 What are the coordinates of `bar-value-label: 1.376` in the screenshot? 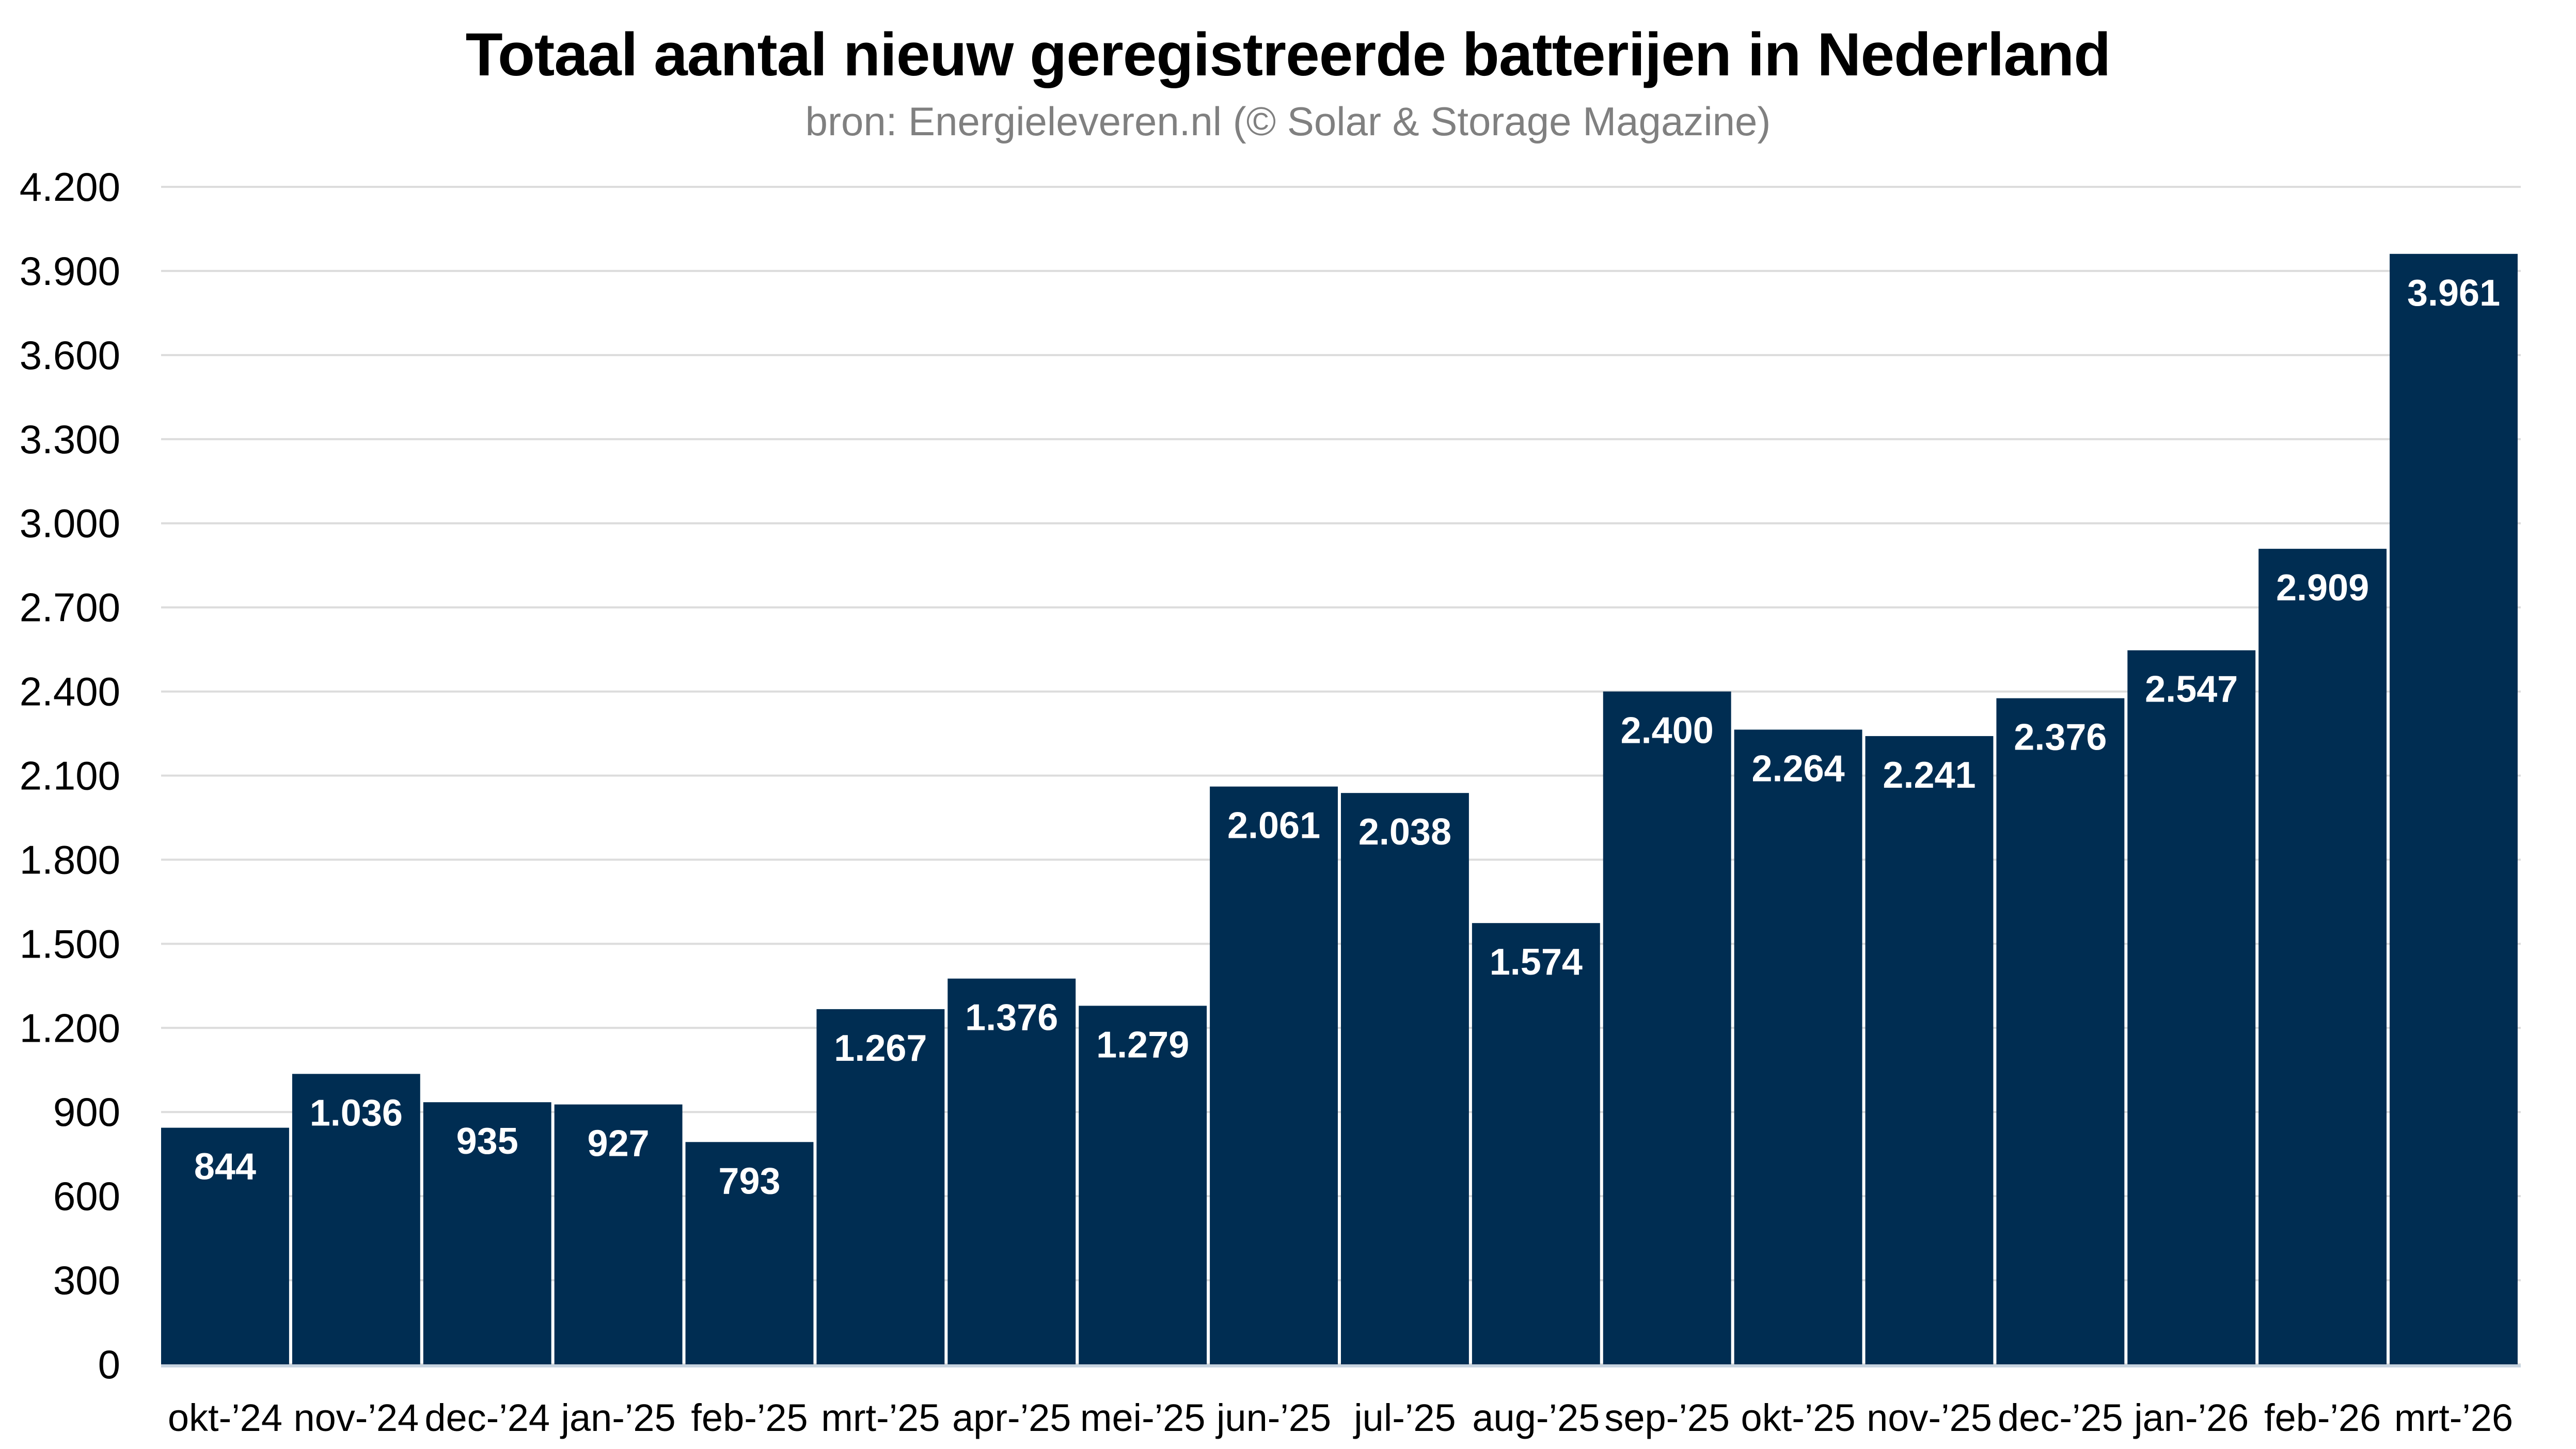 It's located at (1012, 1018).